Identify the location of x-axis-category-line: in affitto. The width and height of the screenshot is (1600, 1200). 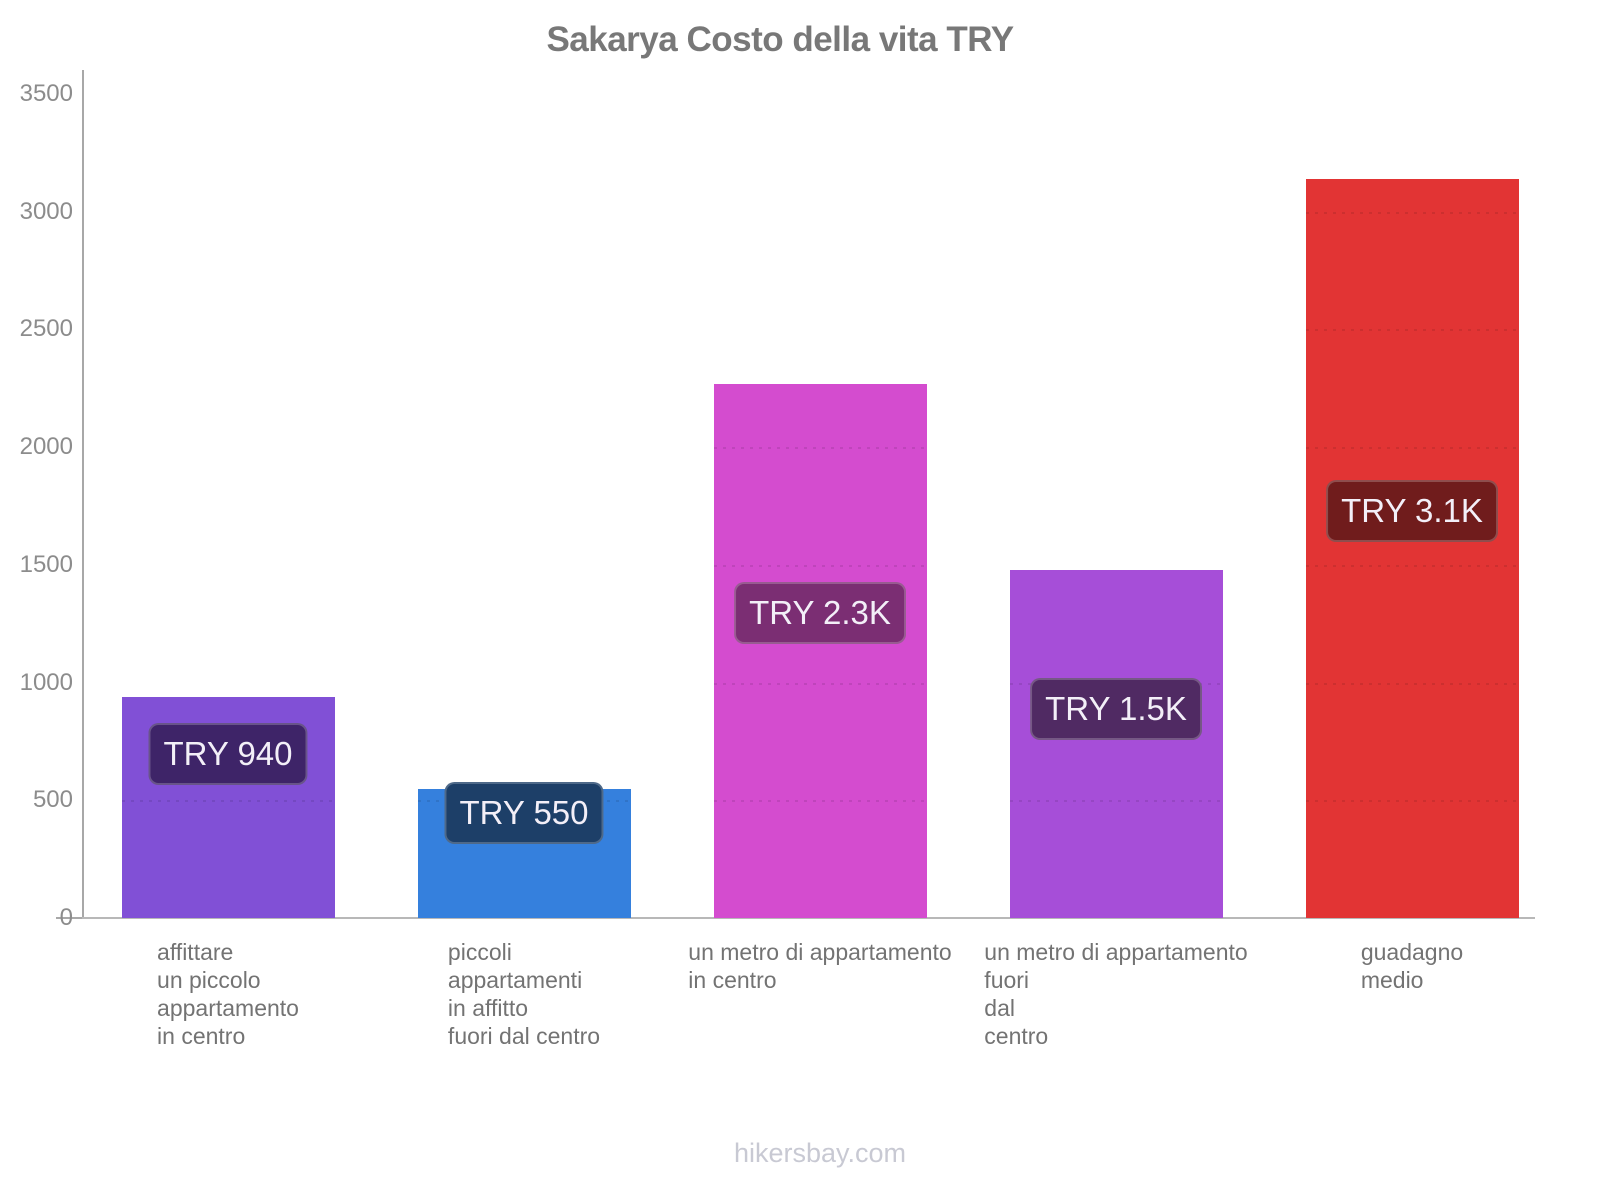
(488, 1008).